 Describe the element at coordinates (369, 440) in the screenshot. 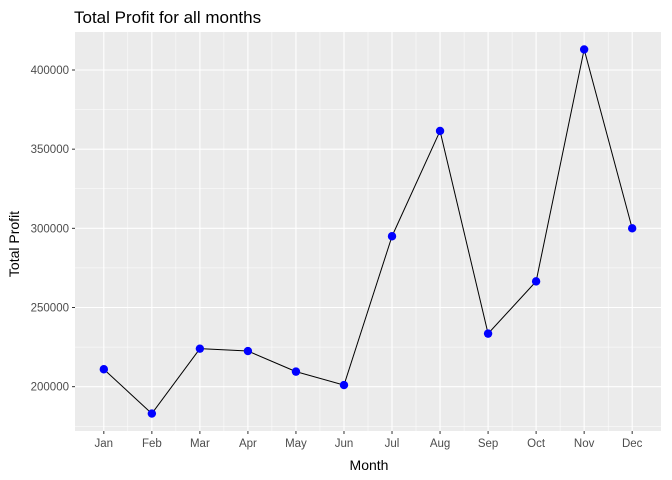

I see `x-axis: Jan Feb Mar Apr May Jun Jul Aug Sep Oct Nov Dec` at that location.